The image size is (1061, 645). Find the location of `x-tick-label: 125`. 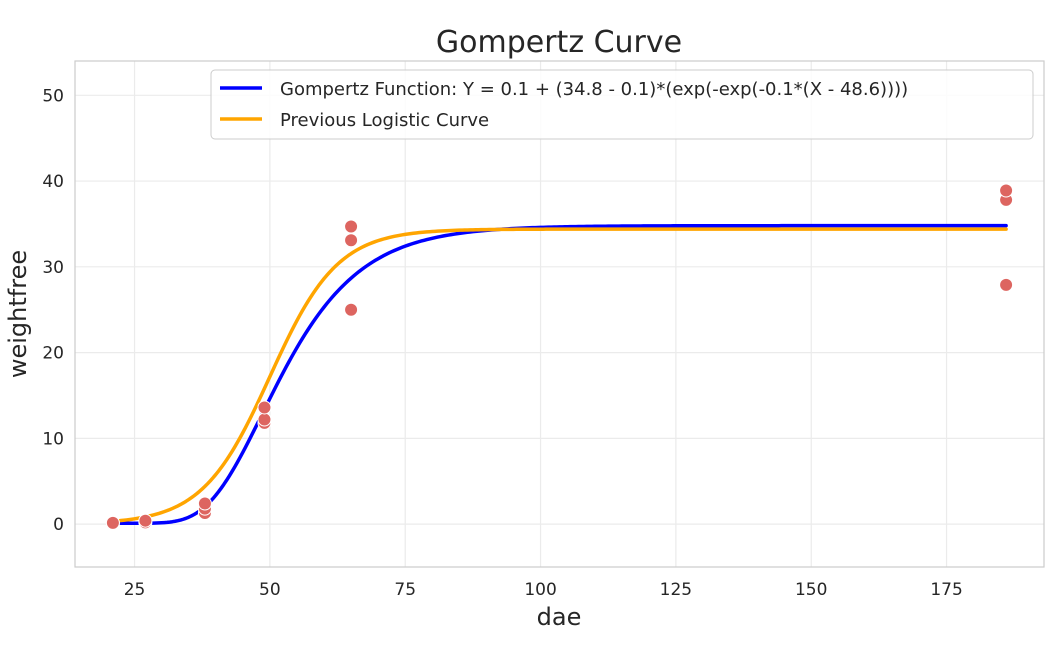

x-tick-label: 125 is located at coordinates (676, 590).